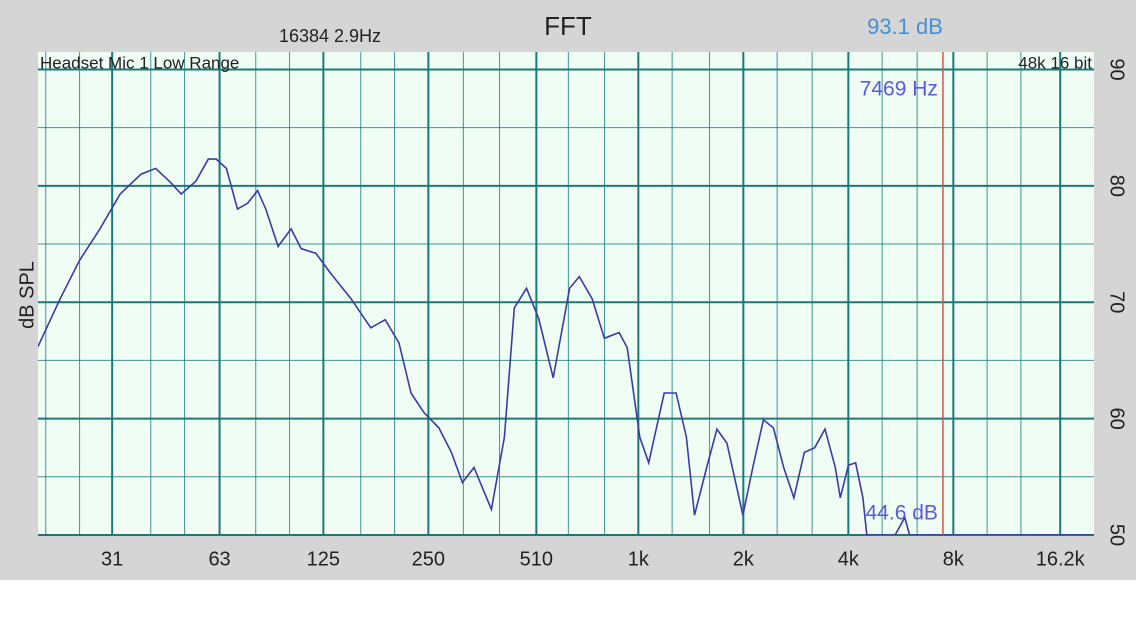 The image size is (1136, 640). I want to click on cursor-frequency: 7469 Hz, so click(899, 89).